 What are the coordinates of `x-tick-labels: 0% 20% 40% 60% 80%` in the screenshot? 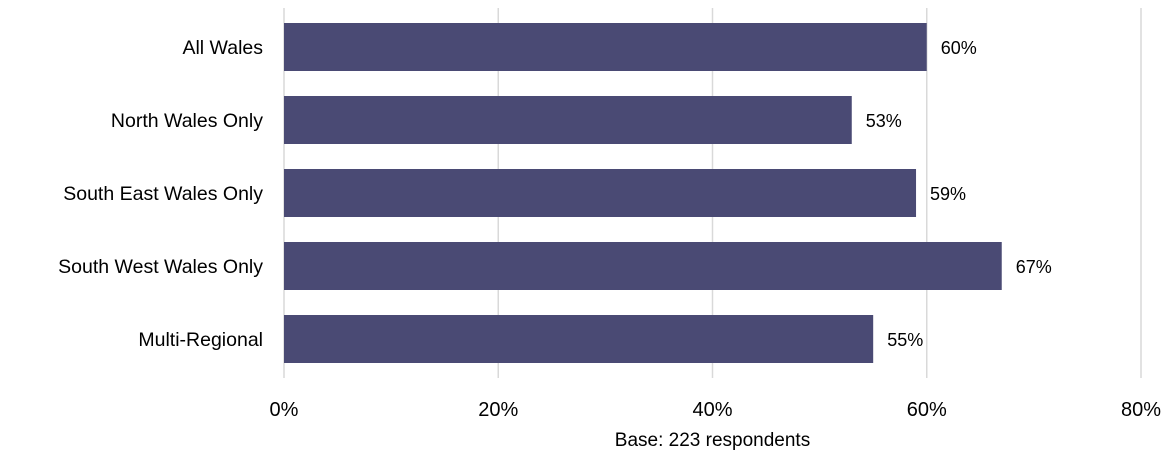 It's located at (716, 410).